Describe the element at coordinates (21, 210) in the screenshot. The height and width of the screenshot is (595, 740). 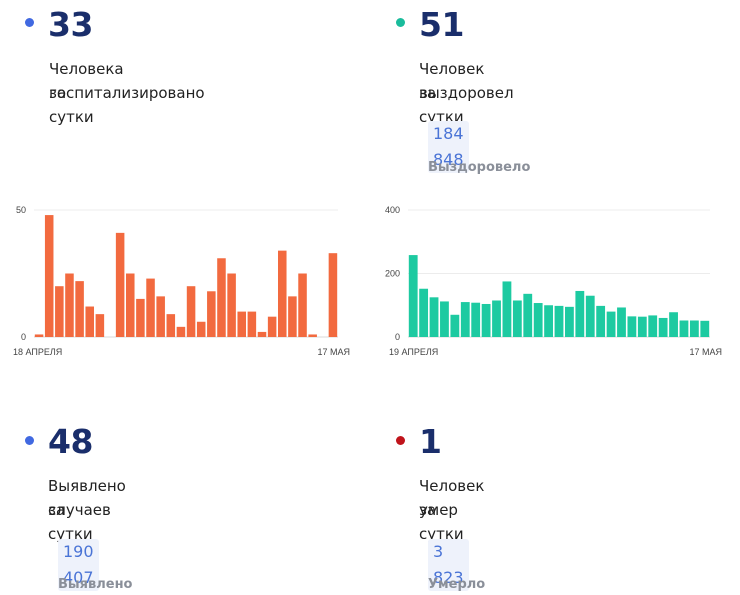
I see `y-tick-label: 50` at that location.